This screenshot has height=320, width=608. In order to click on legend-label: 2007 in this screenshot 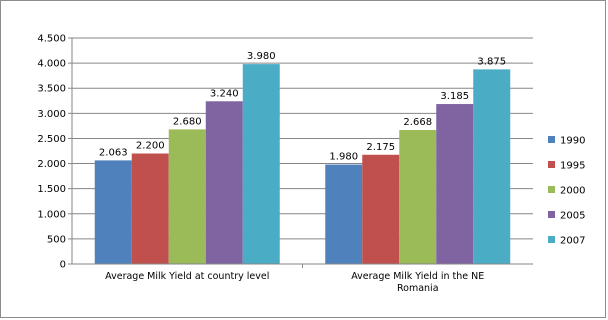, I will do `click(572, 241)`.